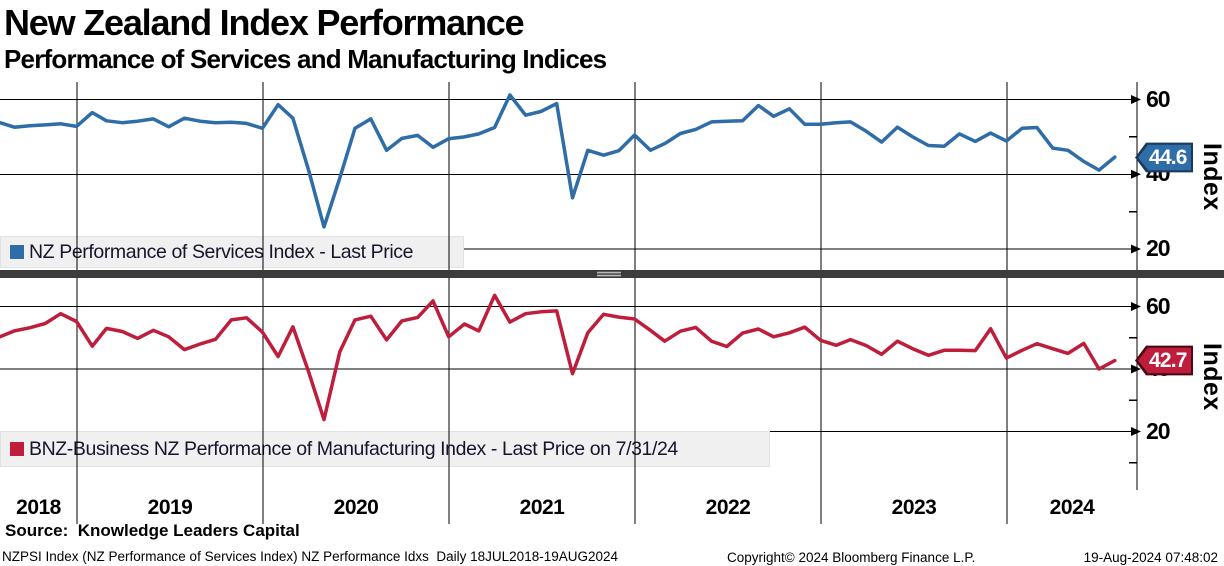 This screenshot has height=566, width=1224. I want to click on last-price-value-manufacturing: 42.7, so click(1168, 360).